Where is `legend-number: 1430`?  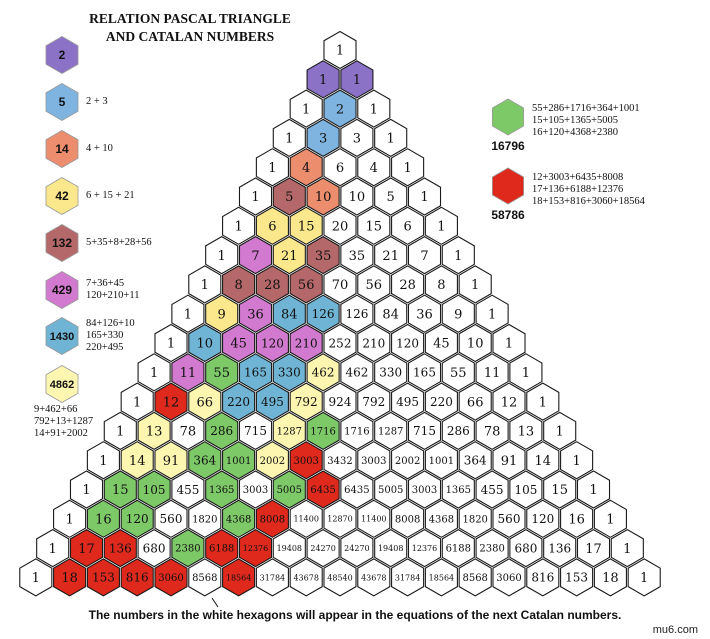 legend-number: 1430 is located at coordinates (62, 337).